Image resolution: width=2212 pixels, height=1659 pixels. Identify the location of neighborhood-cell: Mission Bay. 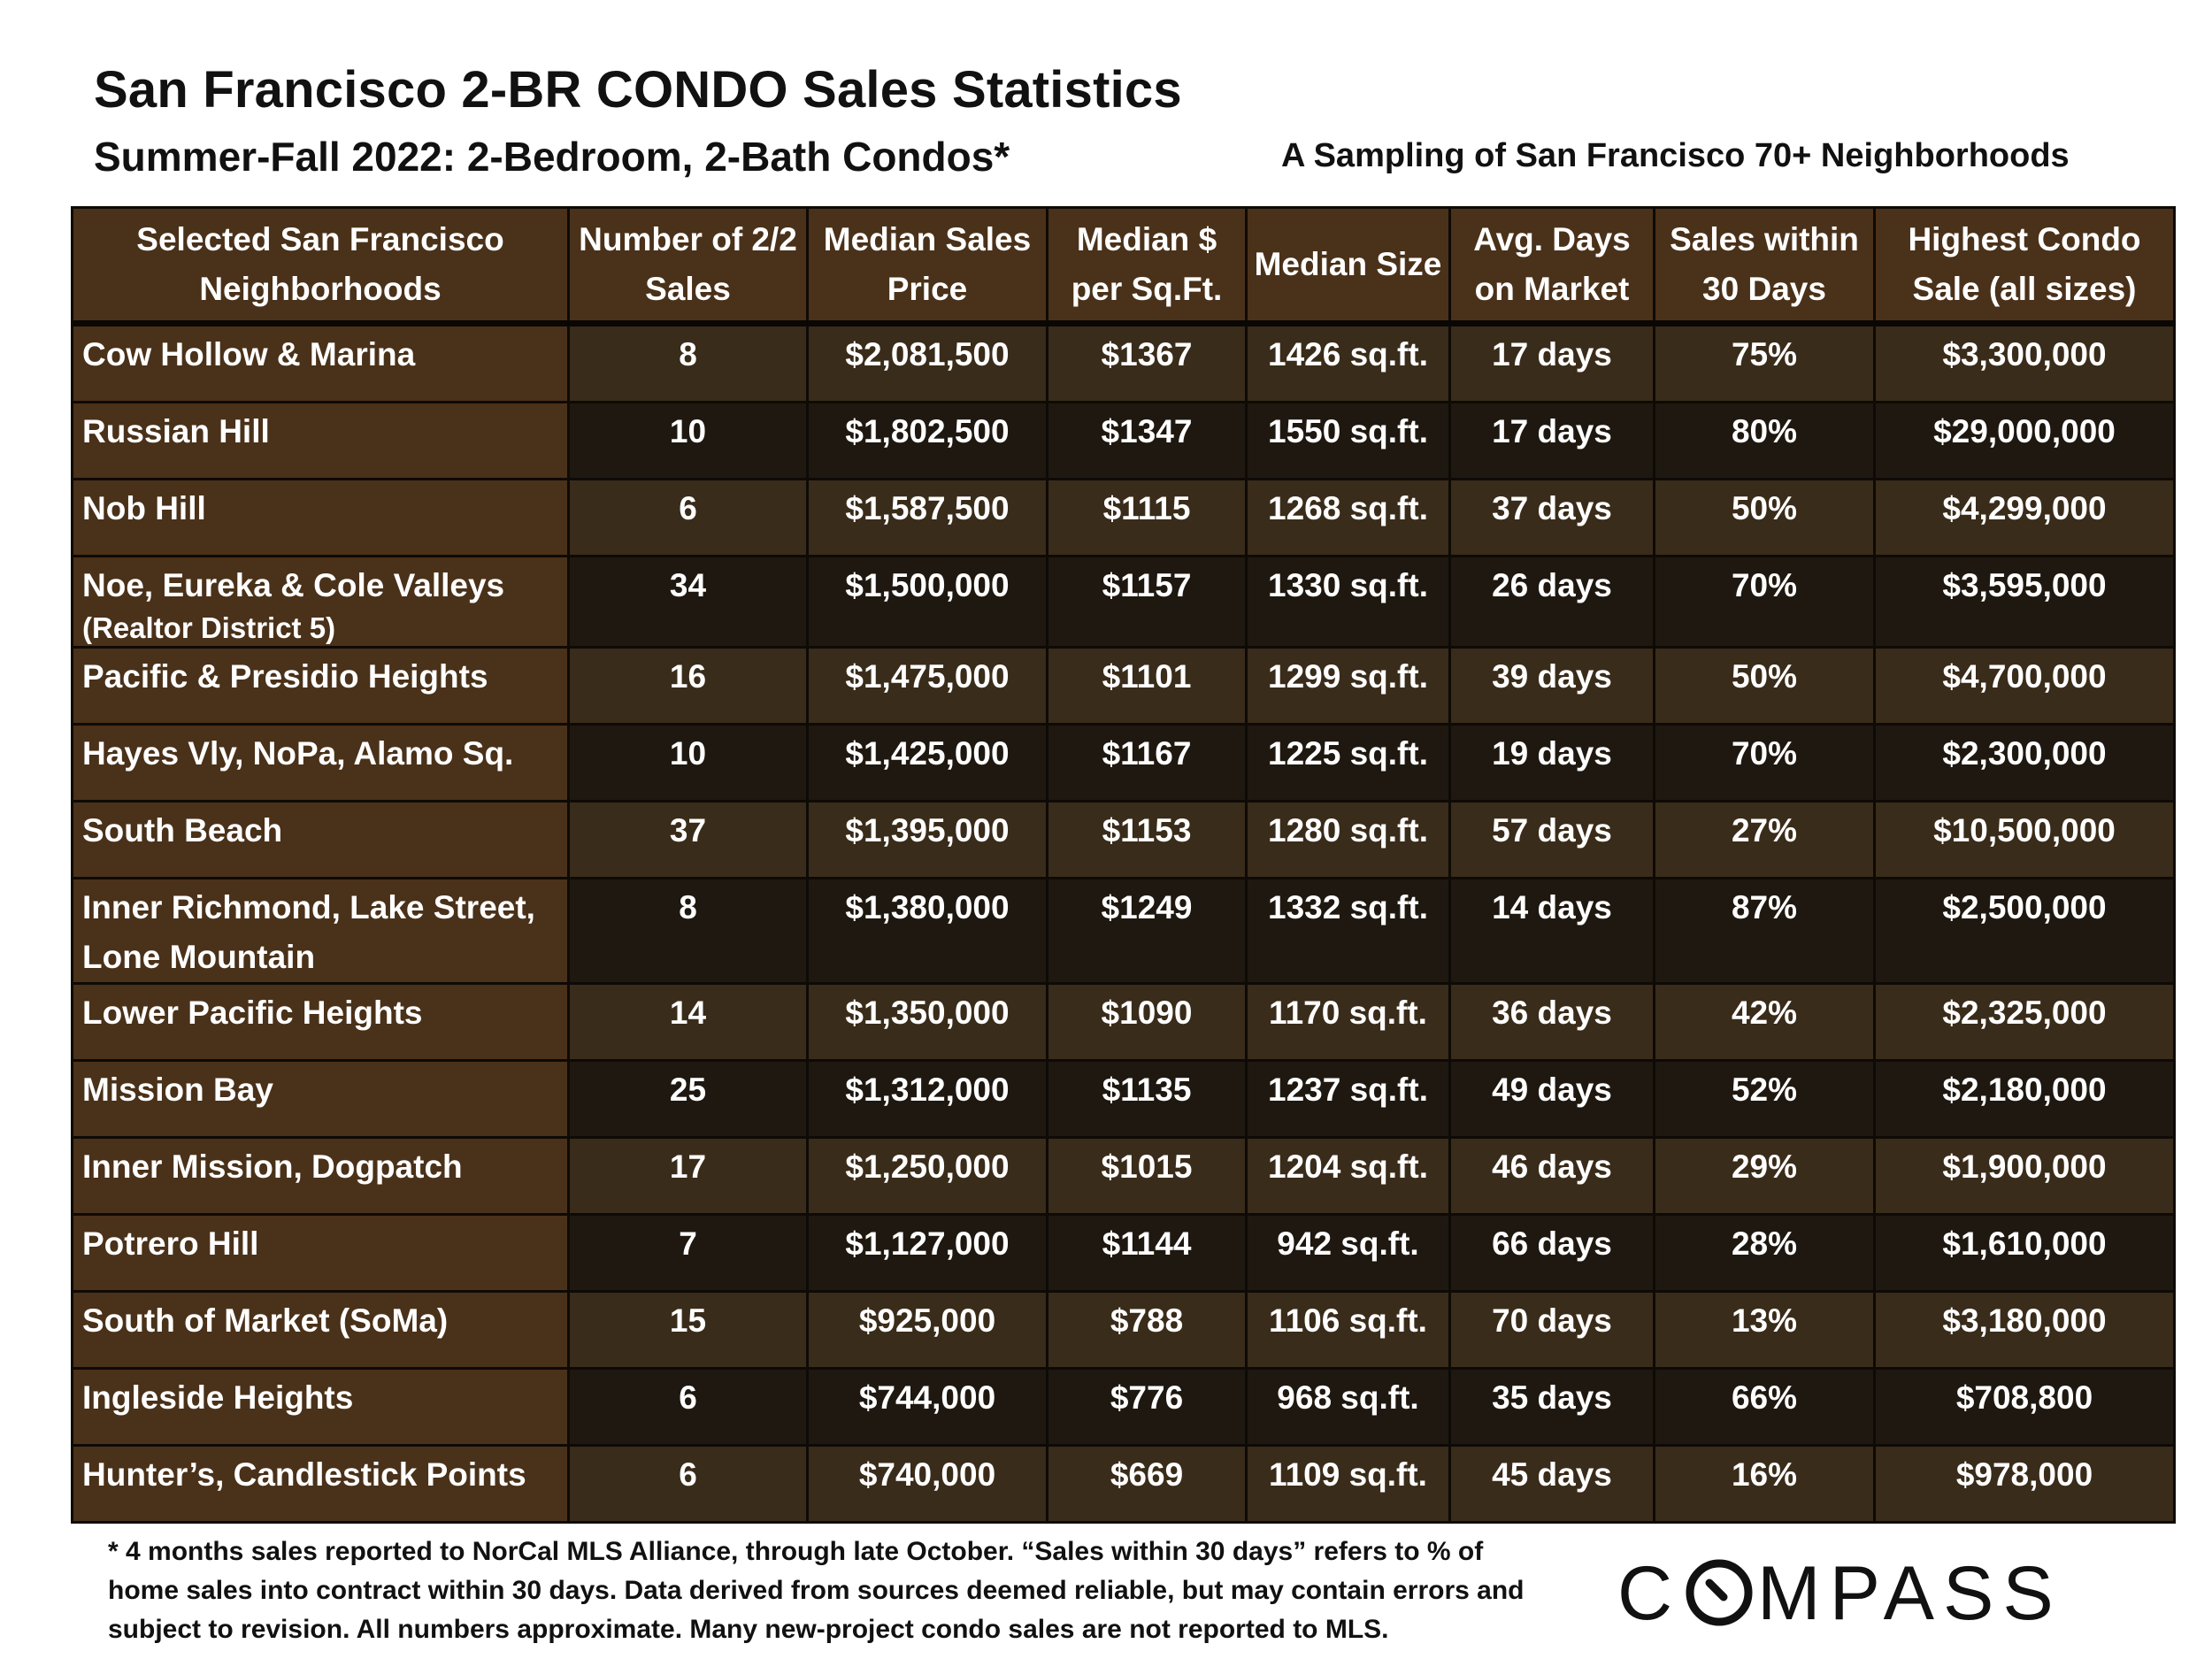
(321, 1099).